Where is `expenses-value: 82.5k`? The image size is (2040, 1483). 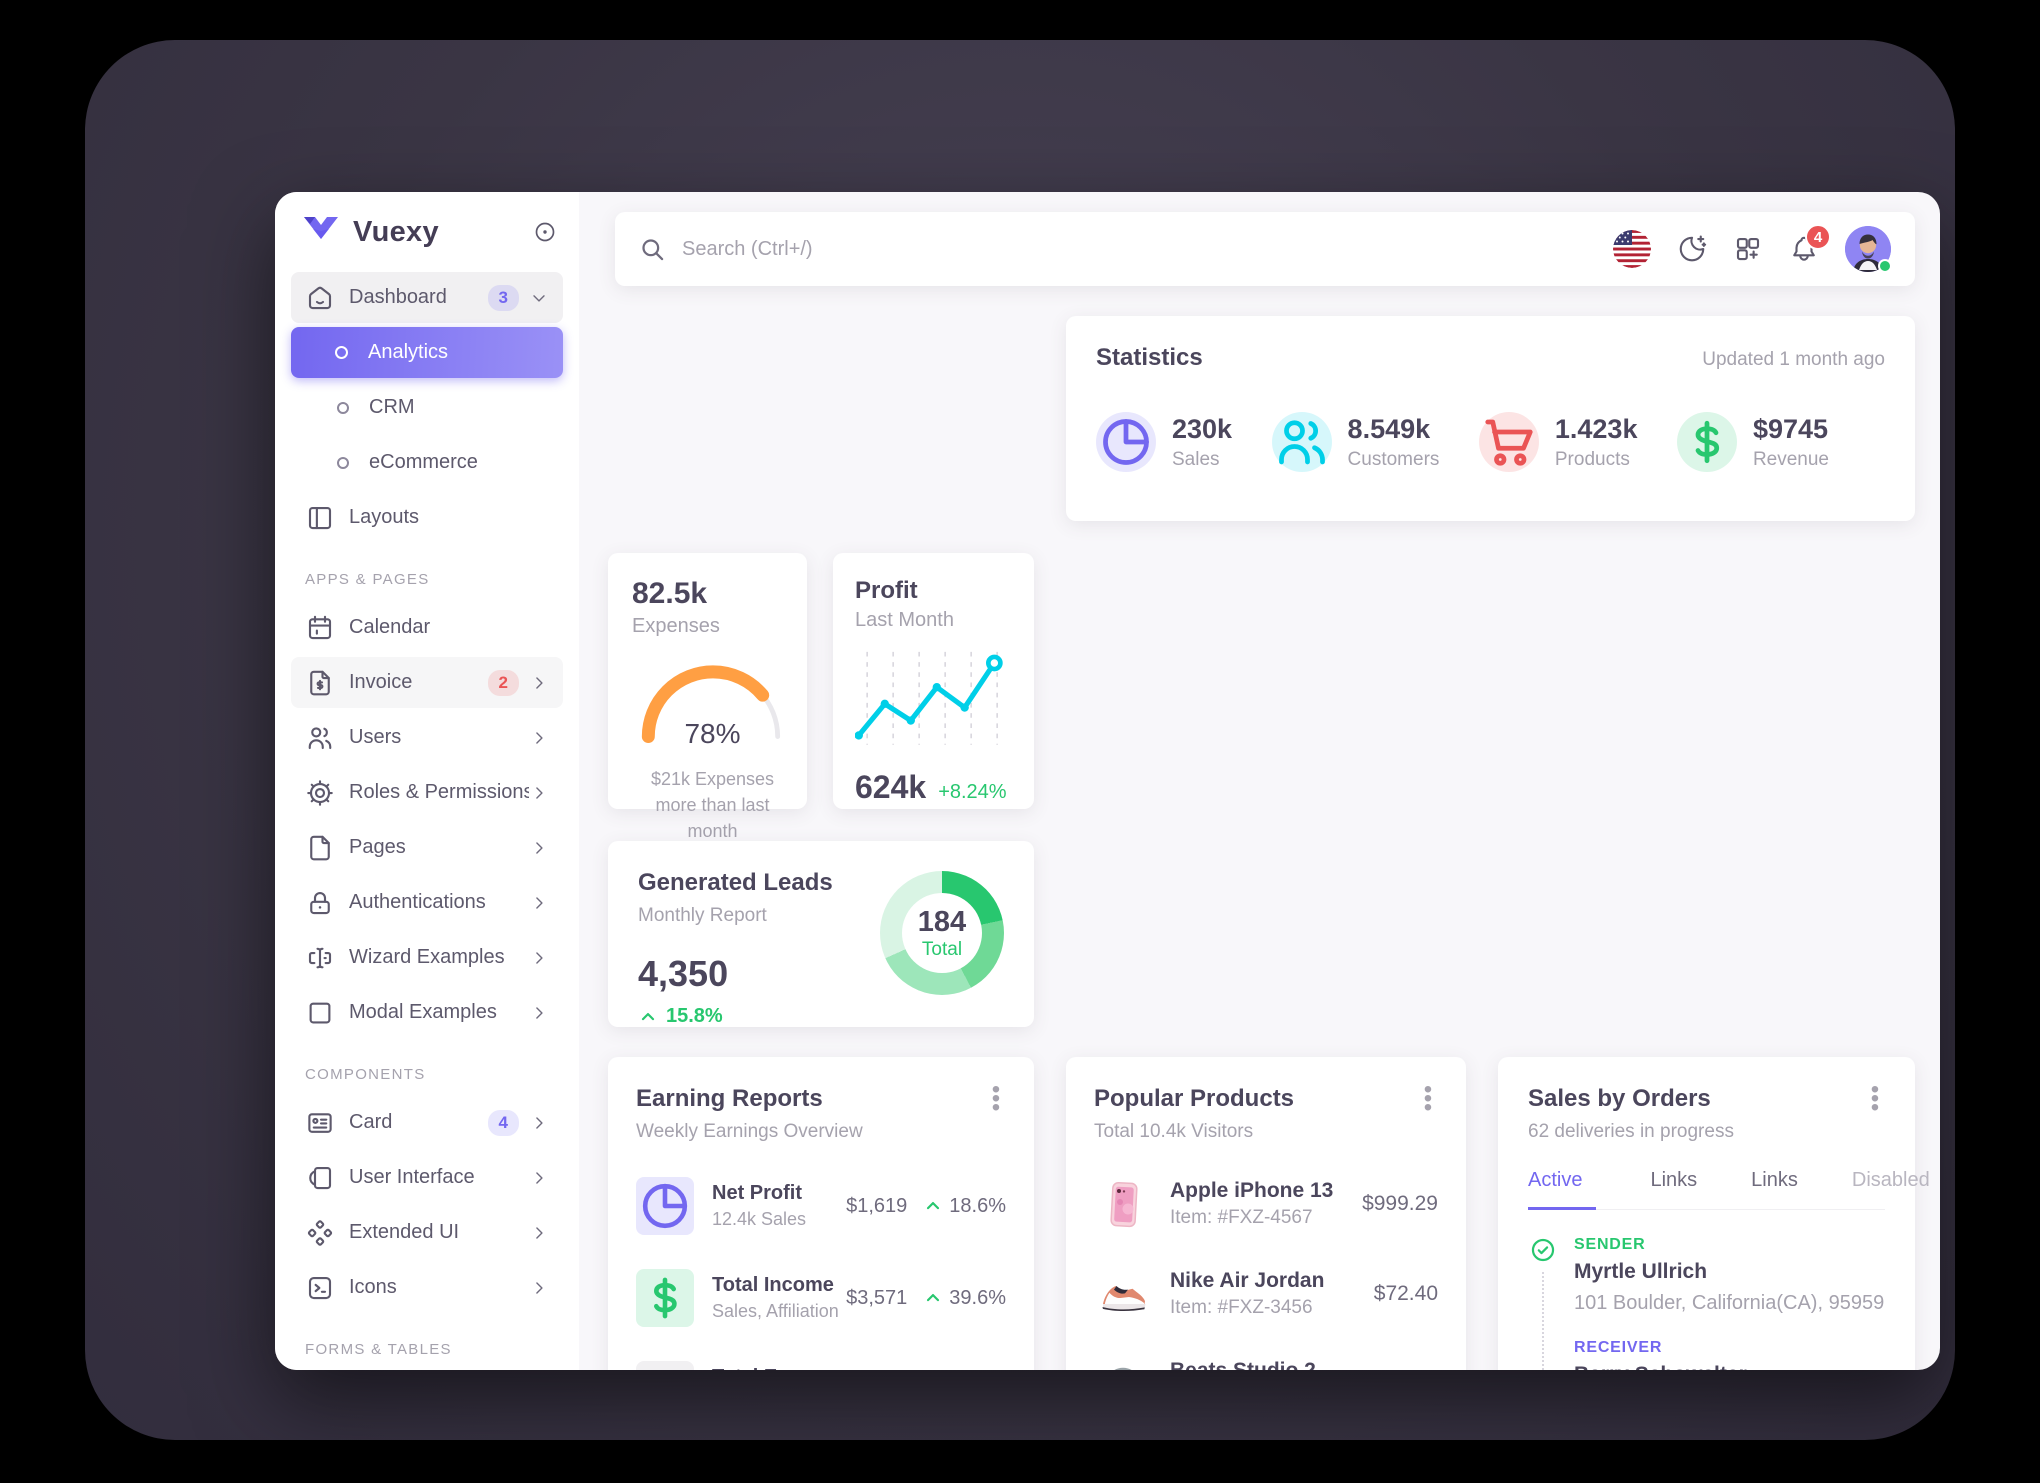
expenses-value: 82.5k is located at coordinates (670, 593).